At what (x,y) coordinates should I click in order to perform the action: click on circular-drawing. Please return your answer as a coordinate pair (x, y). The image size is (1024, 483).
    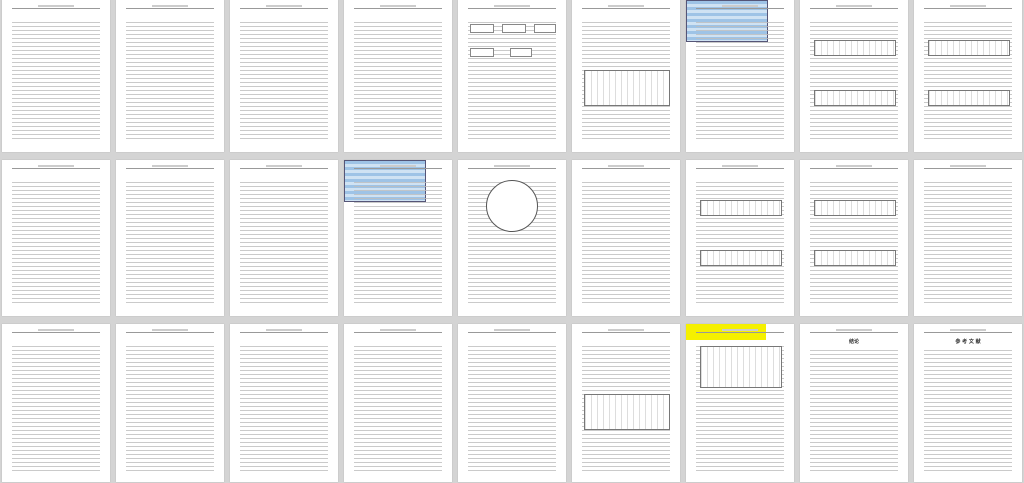
    Looking at the image, I should click on (512, 206).